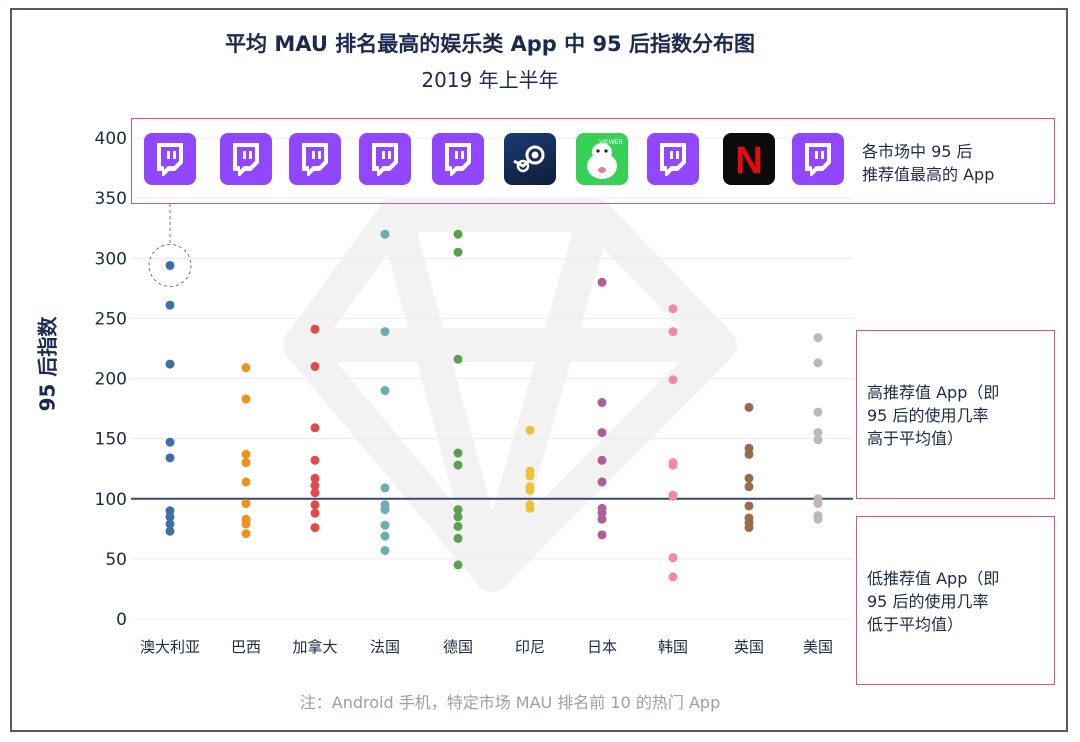 The height and width of the screenshot is (742, 1080). What do you see at coordinates (530, 647) in the screenshot?
I see `x-category-label: 印尼` at bounding box center [530, 647].